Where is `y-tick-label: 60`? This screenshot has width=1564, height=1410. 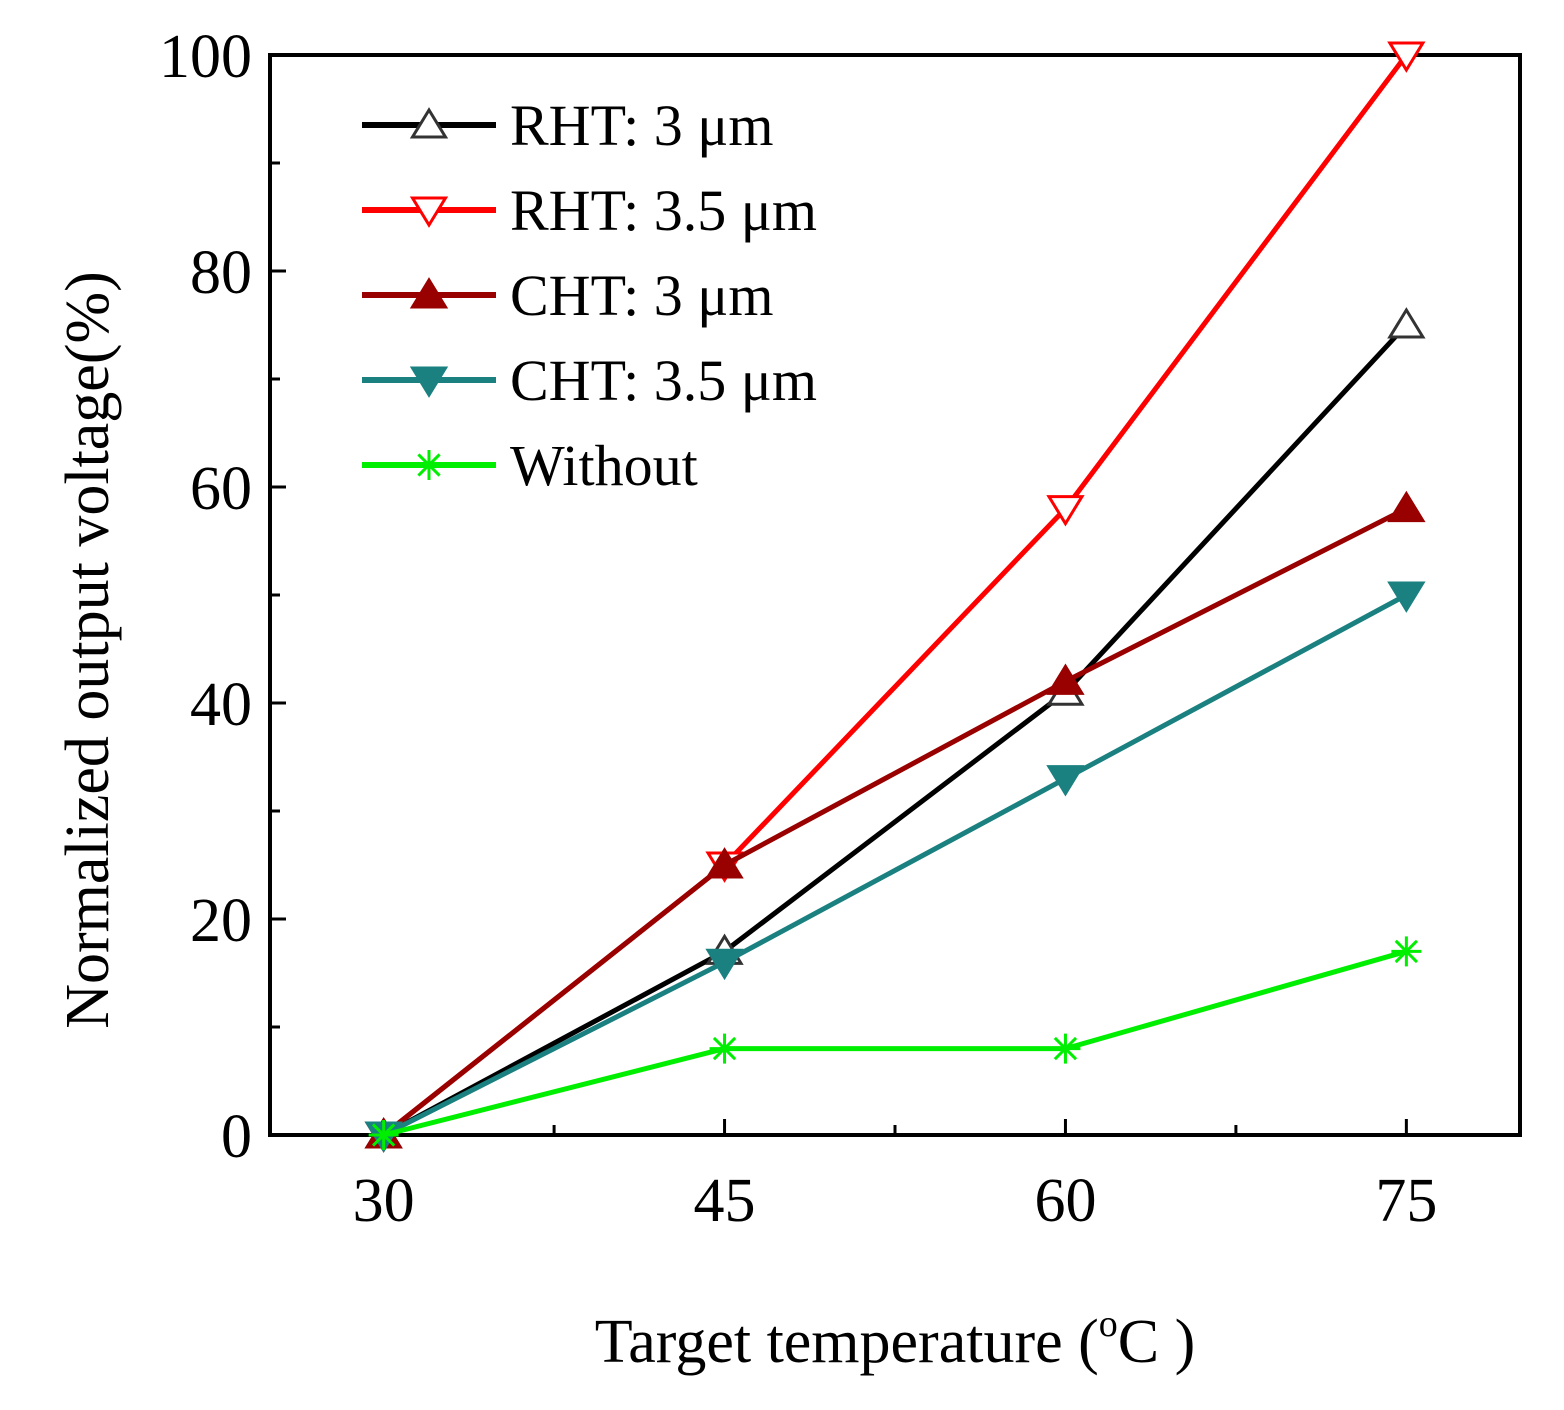
y-tick-label: 60 is located at coordinates (221, 489).